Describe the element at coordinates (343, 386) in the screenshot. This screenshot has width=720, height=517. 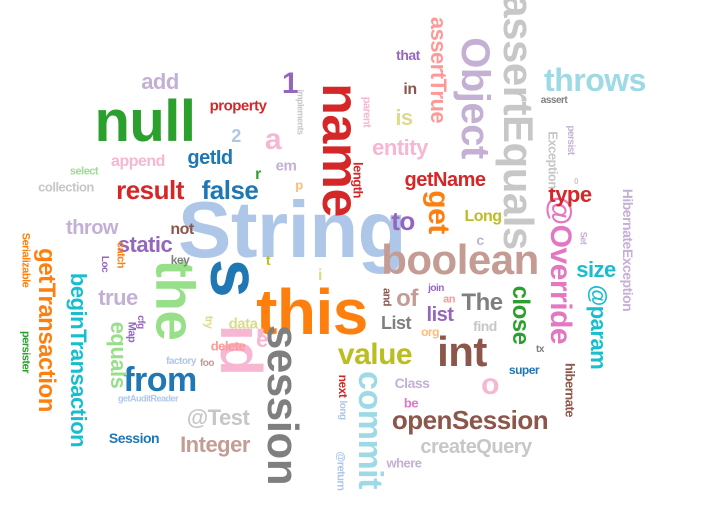
I see `word-next-89: next` at that location.